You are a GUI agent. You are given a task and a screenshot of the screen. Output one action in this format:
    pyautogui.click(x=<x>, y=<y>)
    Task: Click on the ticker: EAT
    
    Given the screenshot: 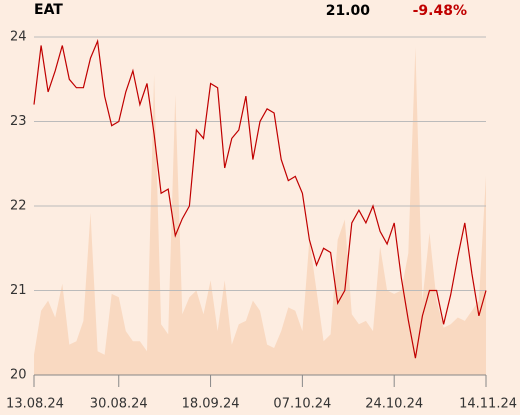 What is the action you would take?
    pyautogui.click(x=48, y=10)
    